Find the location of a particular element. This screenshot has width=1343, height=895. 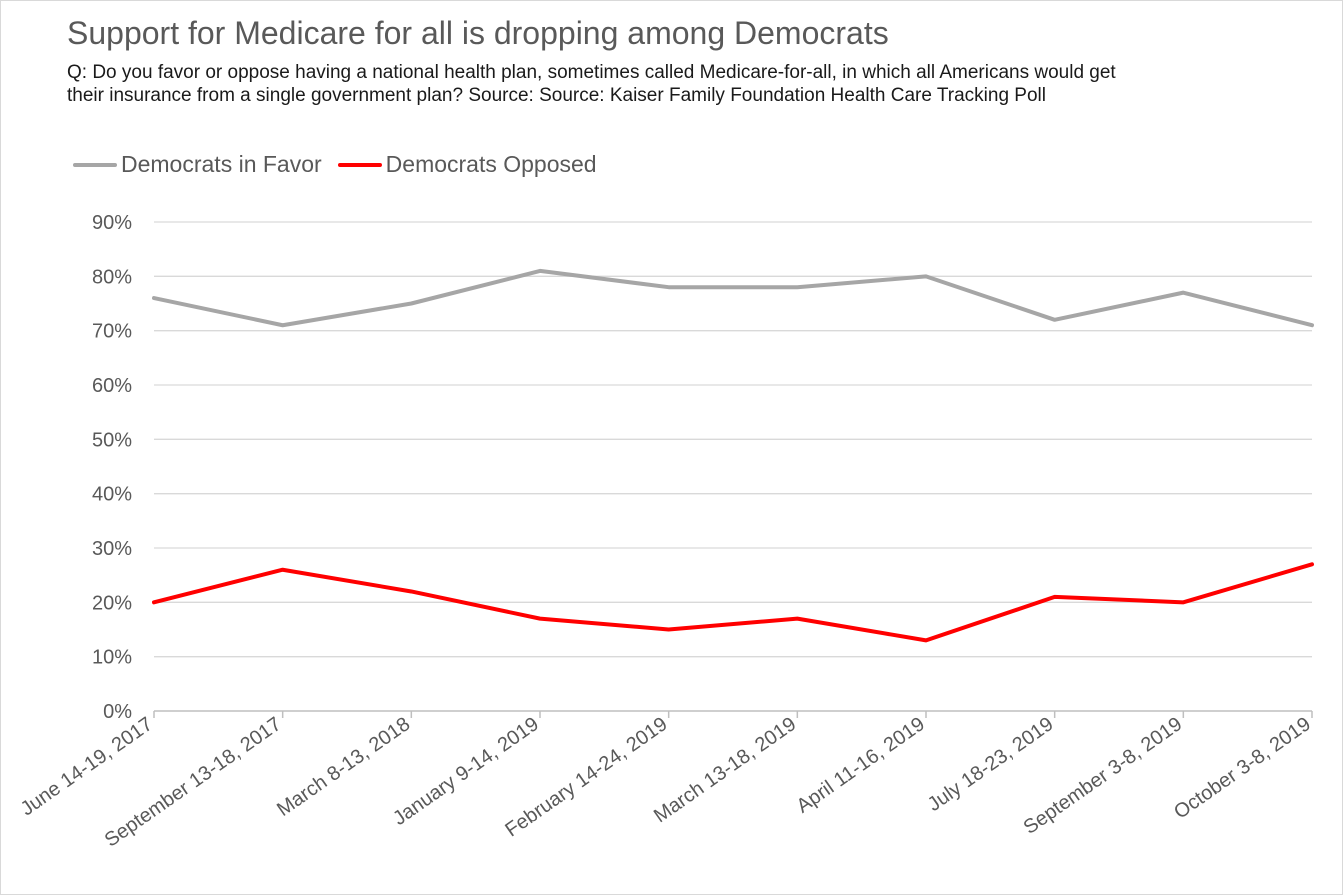

x-tick-label: October 3-8, 2019 is located at coordinates (1242, 768).